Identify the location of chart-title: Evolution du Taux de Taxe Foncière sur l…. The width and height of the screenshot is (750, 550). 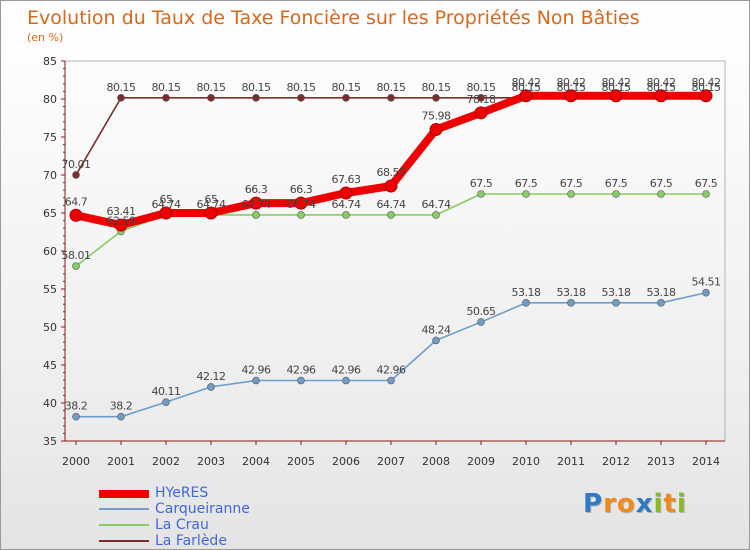
(333, 18).